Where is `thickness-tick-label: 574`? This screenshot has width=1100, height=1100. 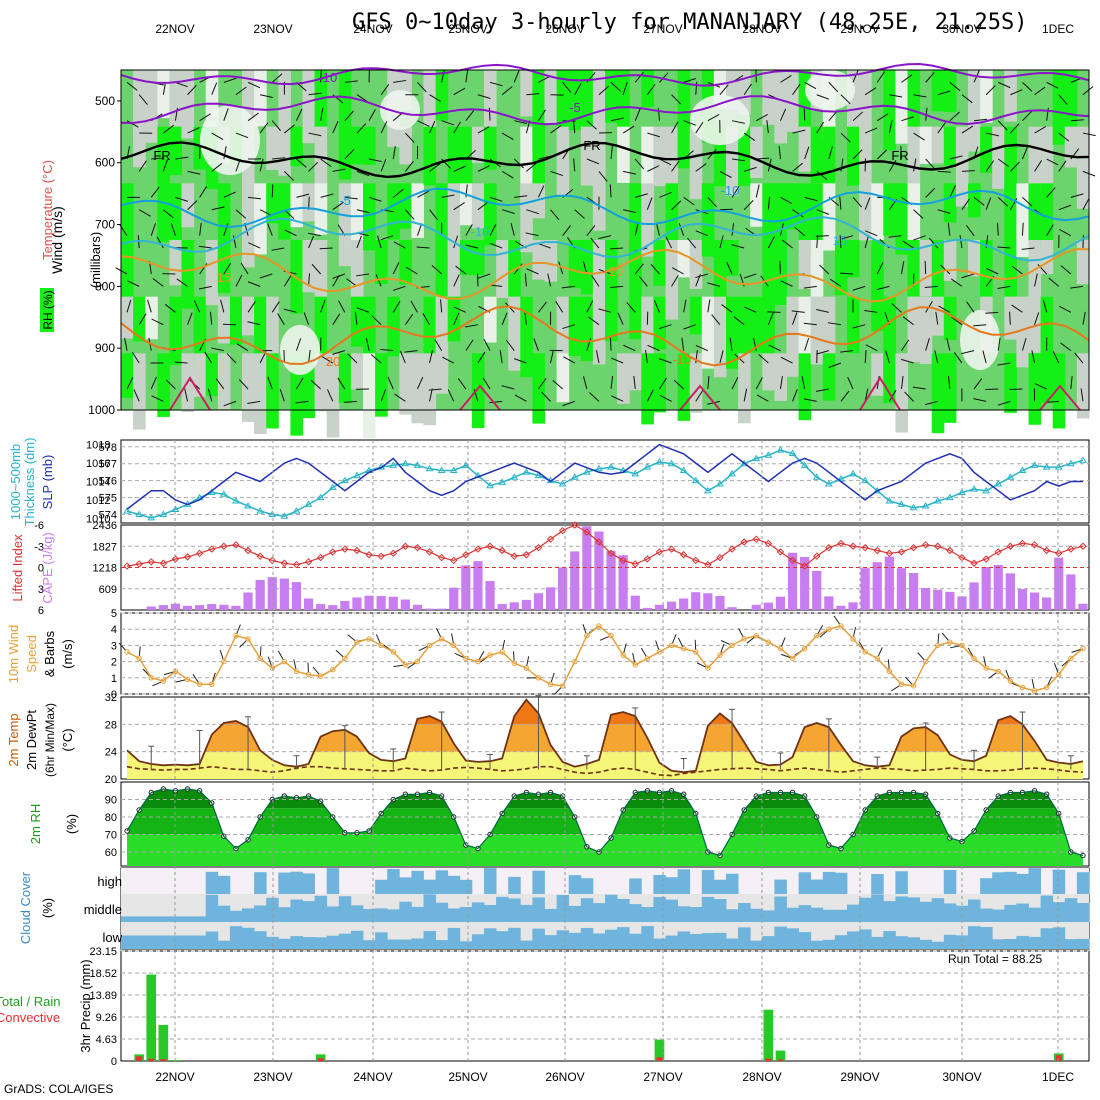
thickness-tick-label: 574 is located at coordinates (108, 516).